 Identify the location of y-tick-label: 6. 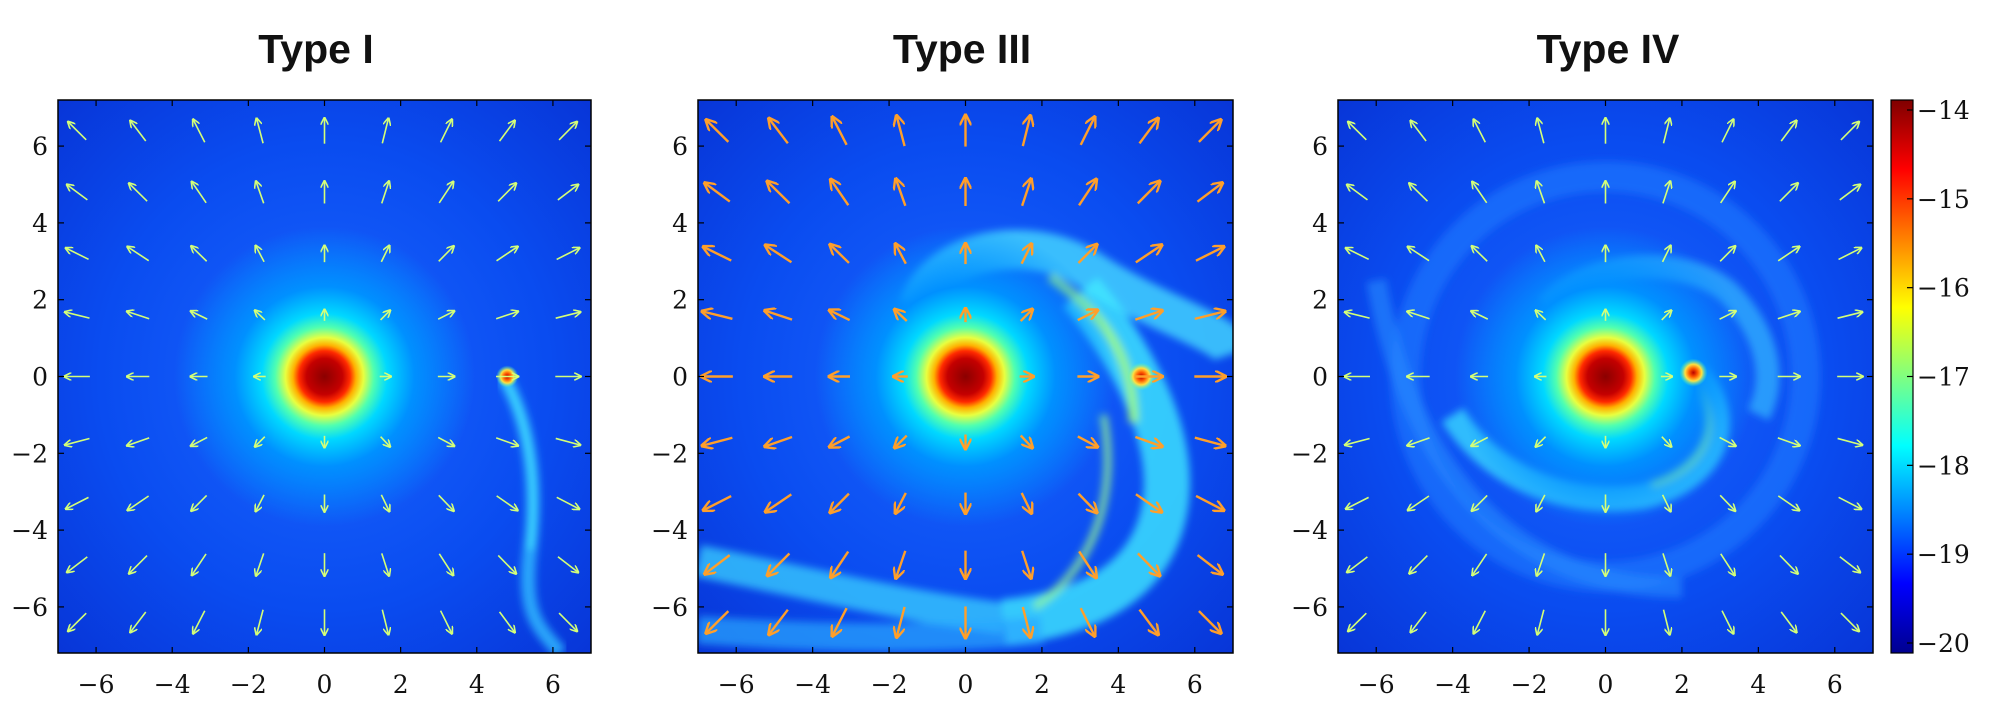
(1320, 146).